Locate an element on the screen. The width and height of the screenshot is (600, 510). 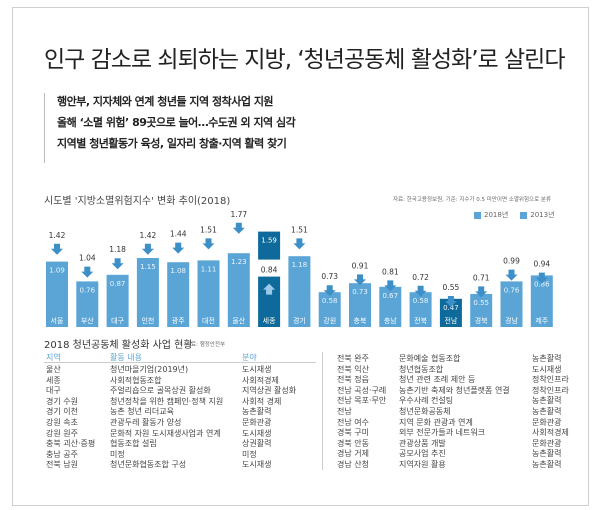
value-label-2013: 0.84 is located at coordinates (269, 270).